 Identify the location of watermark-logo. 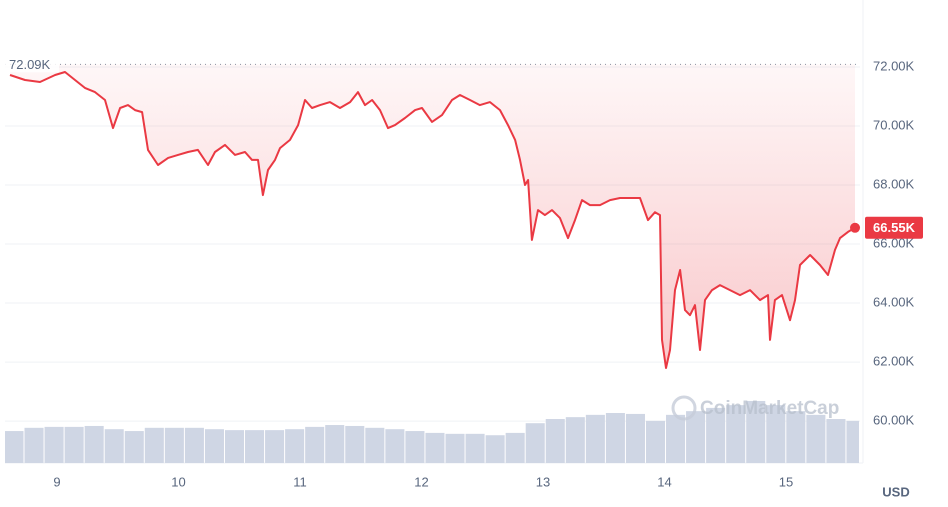
(684, 408).